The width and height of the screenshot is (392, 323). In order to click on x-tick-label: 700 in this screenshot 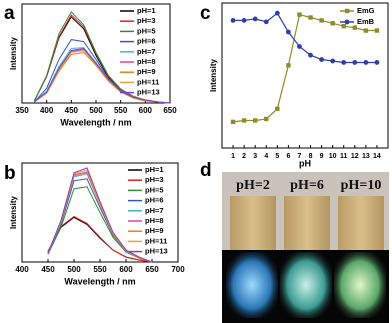, I will do `click(178, 269)`.